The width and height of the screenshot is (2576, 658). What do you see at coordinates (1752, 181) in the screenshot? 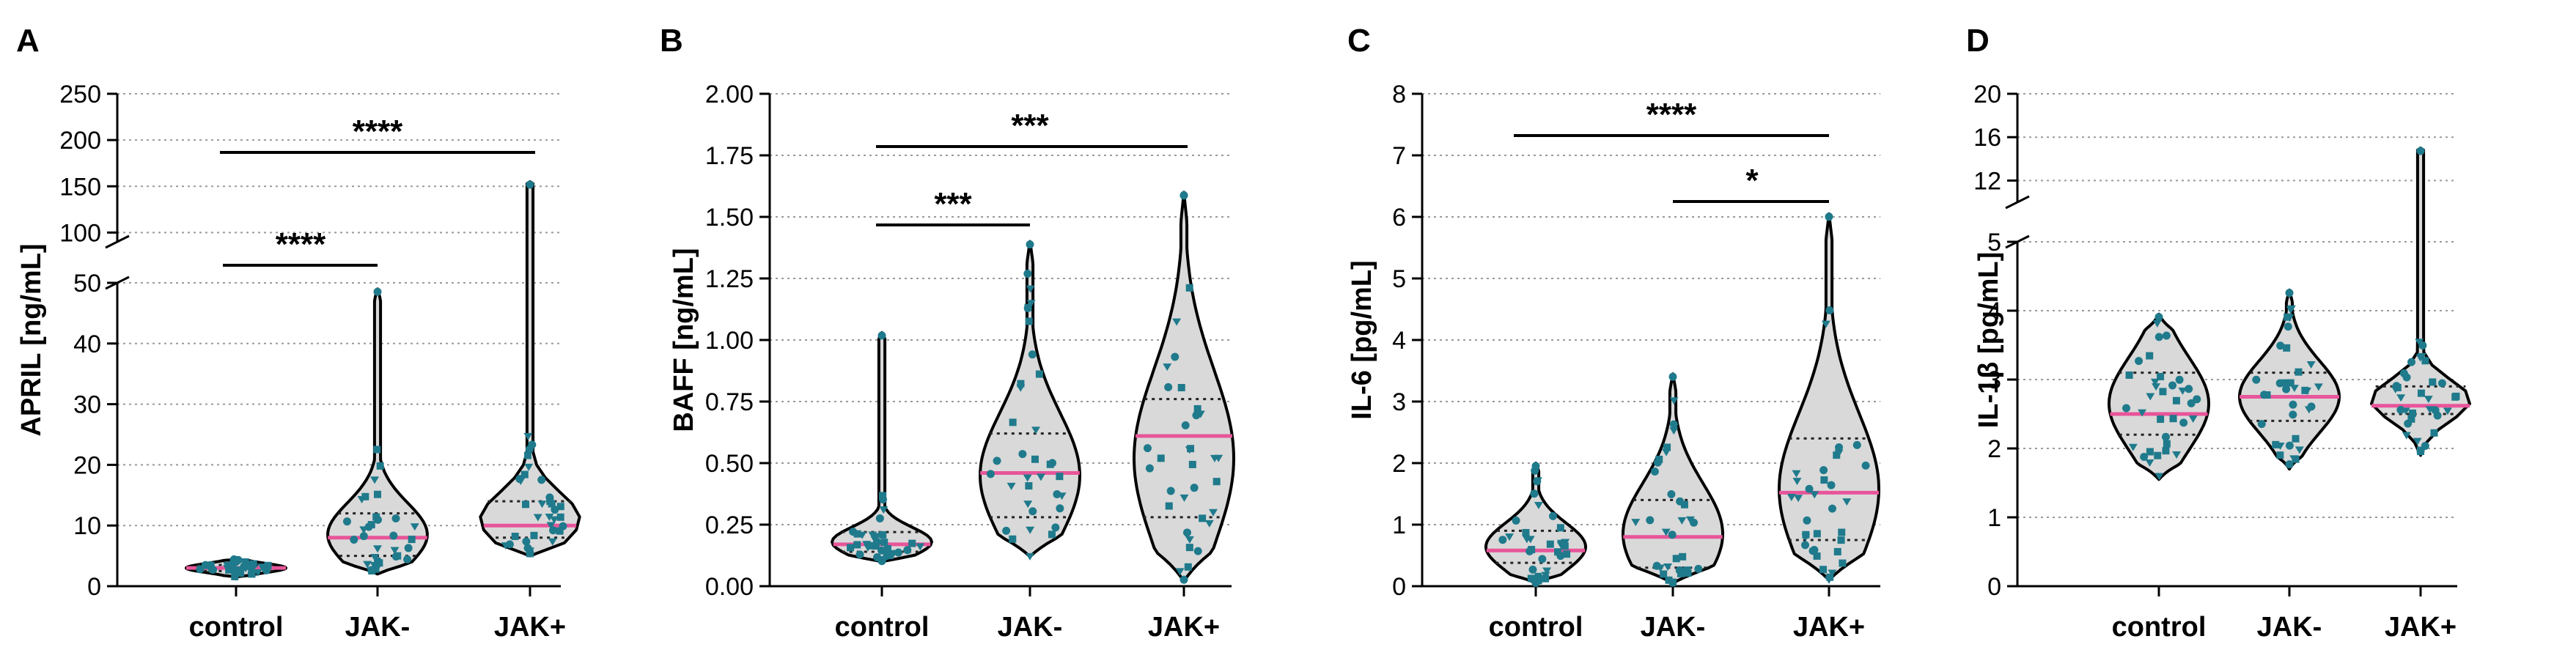
I see `significance-label: *` at bounding box center [1752, 181].